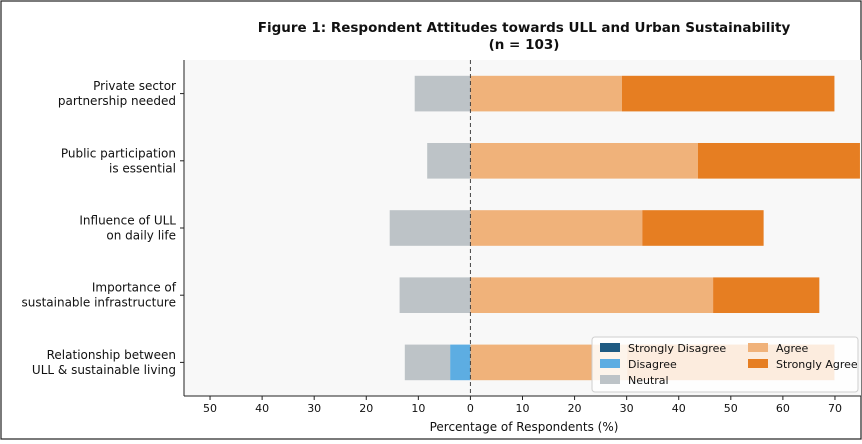 This screenshot has height=444, width=862. Describe the element at coordinates (111, 355) in the screenshot. I see `y-tick-label-4-0: Relationship between` at that location.